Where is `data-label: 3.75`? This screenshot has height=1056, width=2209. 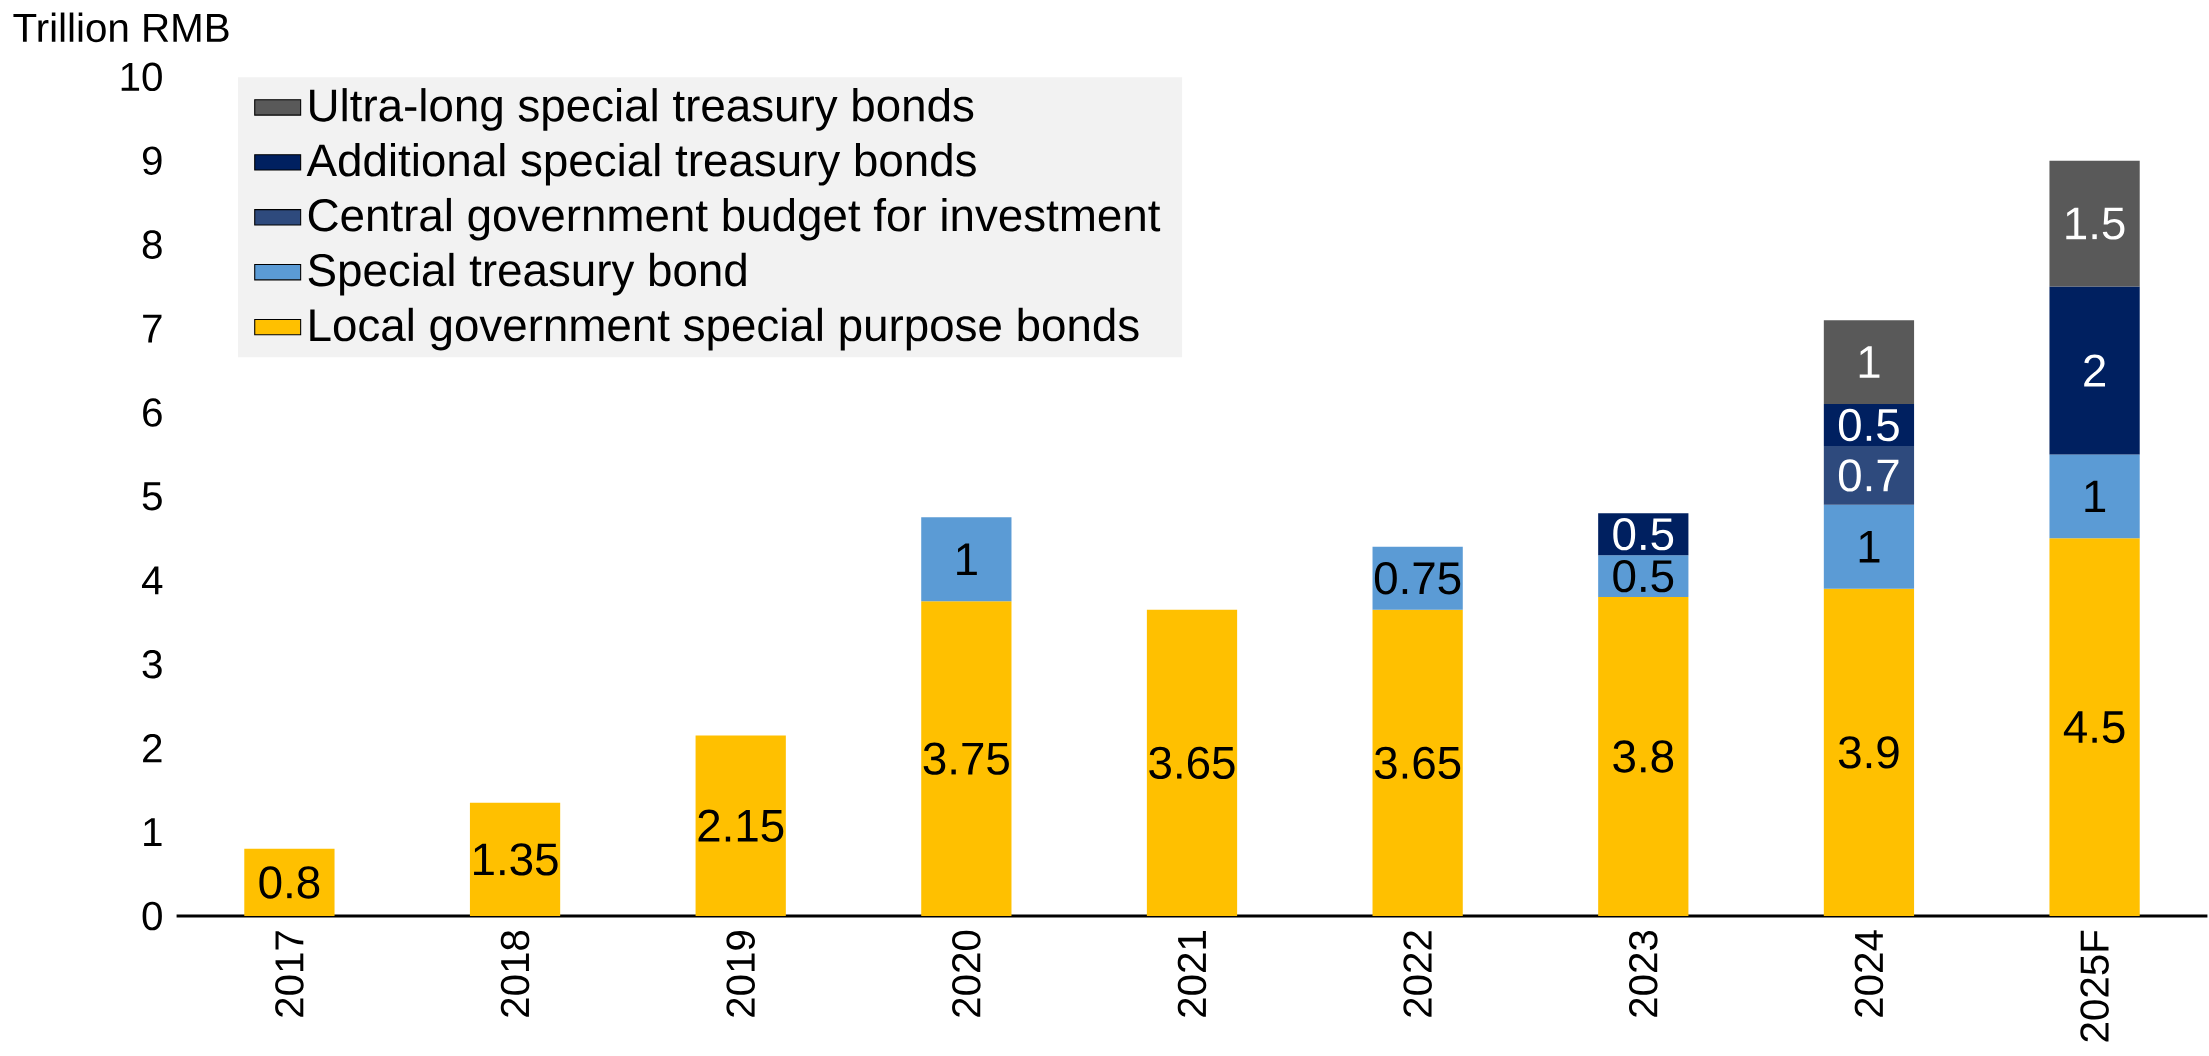 data-label: 3.75 is located at coordinates (966, 758).